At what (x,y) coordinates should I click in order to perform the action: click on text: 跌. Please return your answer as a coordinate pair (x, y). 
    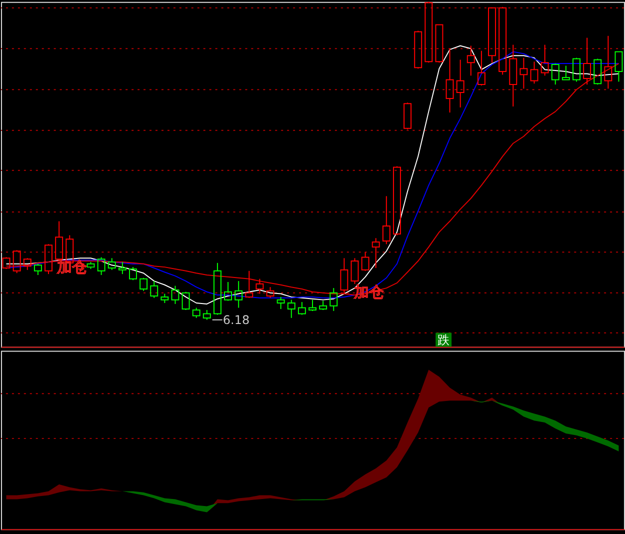
    Looking at the image, I should click on (444, 339).